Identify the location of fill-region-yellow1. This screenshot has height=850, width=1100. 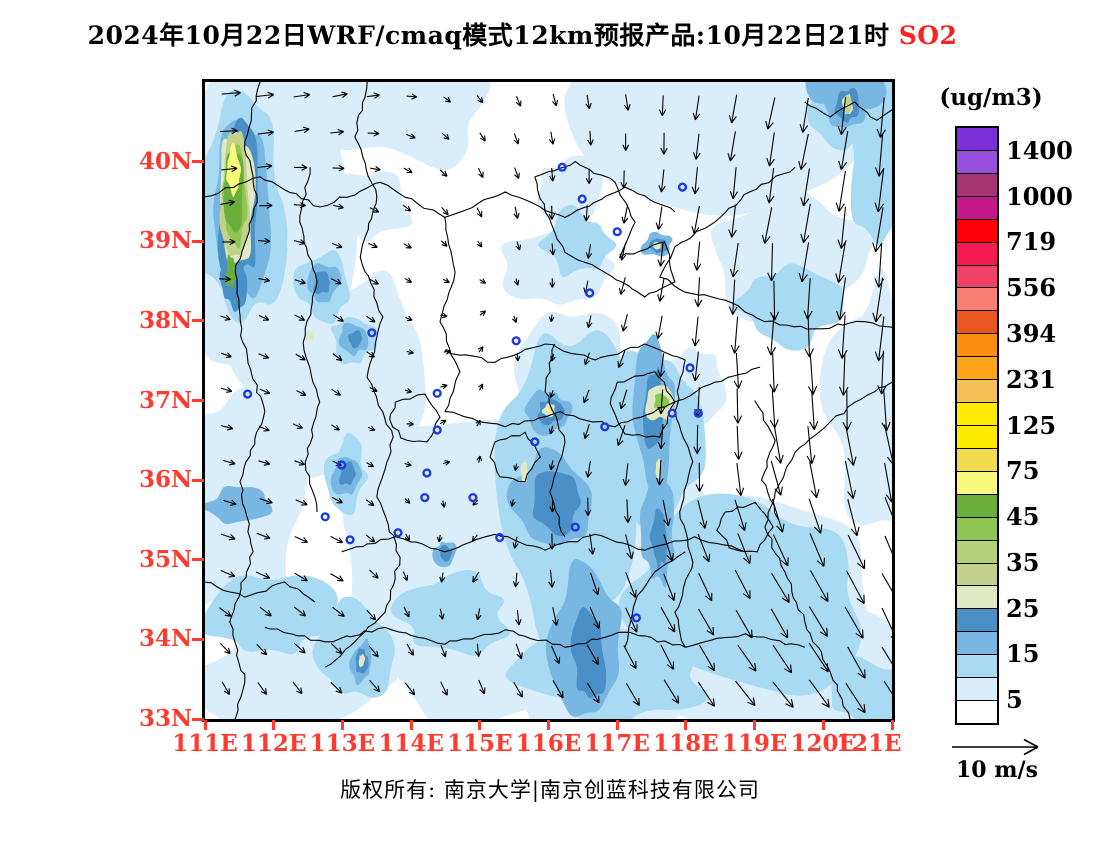
(233, 170).